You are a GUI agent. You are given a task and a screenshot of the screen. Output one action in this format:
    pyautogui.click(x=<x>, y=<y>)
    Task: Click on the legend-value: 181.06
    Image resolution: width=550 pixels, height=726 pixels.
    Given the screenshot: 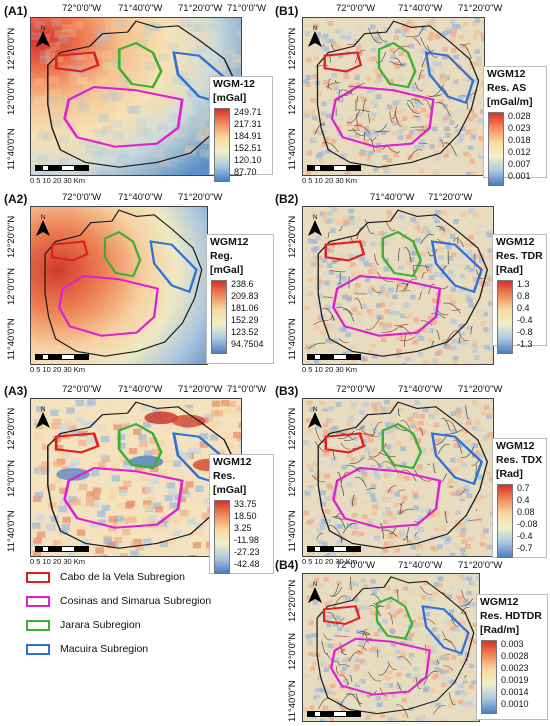 What is the action you would take?
    pyautogui.click(x=245, y=308)
    